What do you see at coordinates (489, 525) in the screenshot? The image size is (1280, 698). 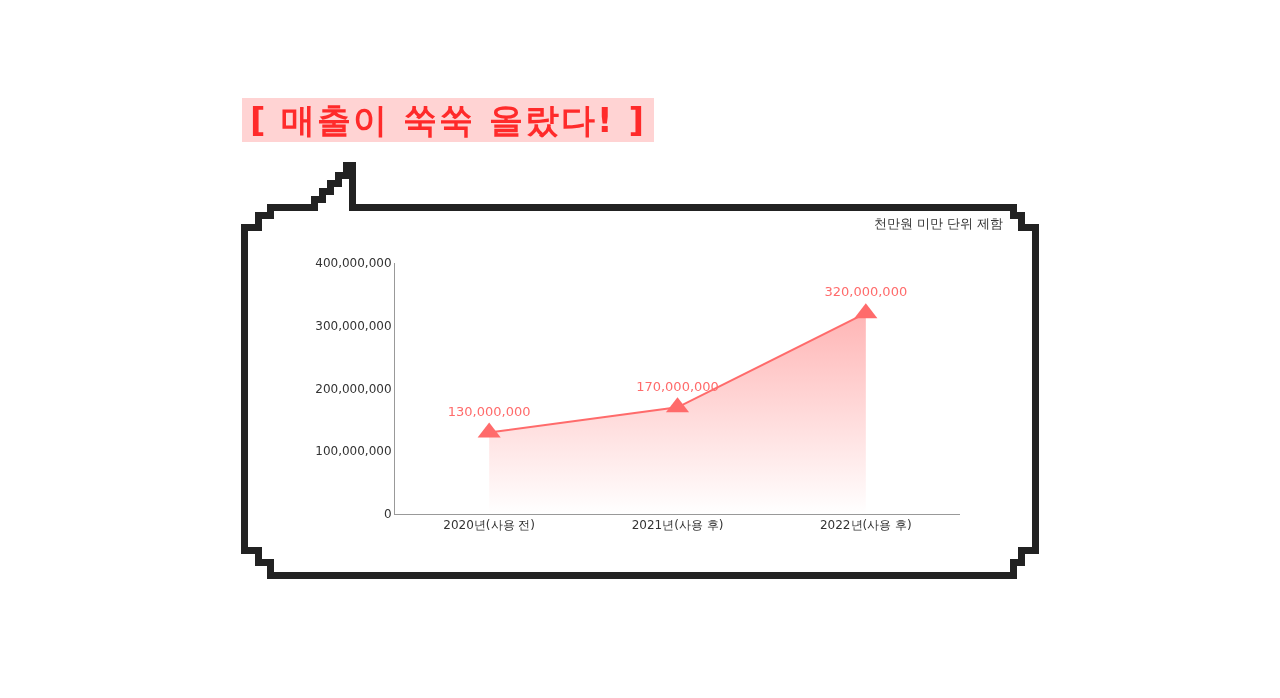 I see `x-tick-label: 2020년(사용 전)` at bounding box center [489, 525].